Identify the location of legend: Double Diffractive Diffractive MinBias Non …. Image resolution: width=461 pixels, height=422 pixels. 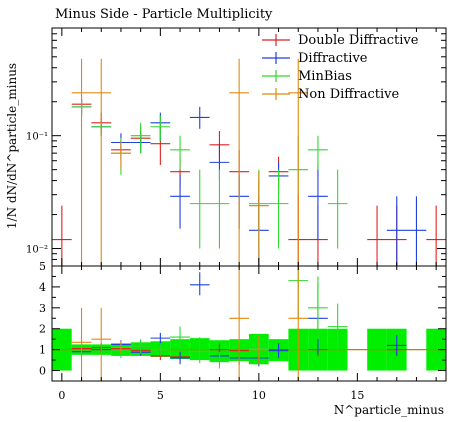
(340, 67).